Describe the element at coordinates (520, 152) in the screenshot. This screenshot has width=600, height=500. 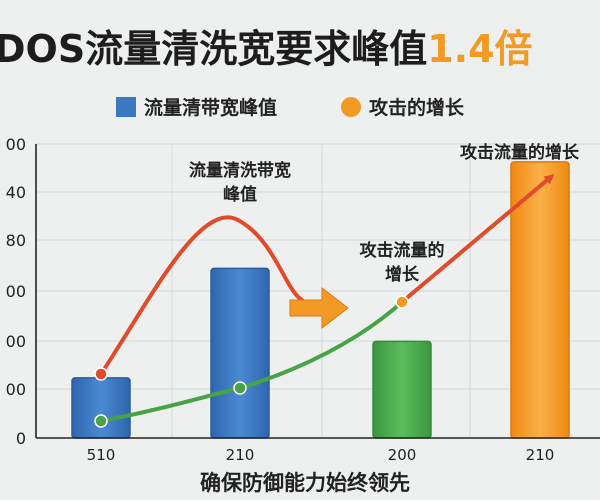
I see `annotation-attack-top: 攻击流量的增长` at that location.